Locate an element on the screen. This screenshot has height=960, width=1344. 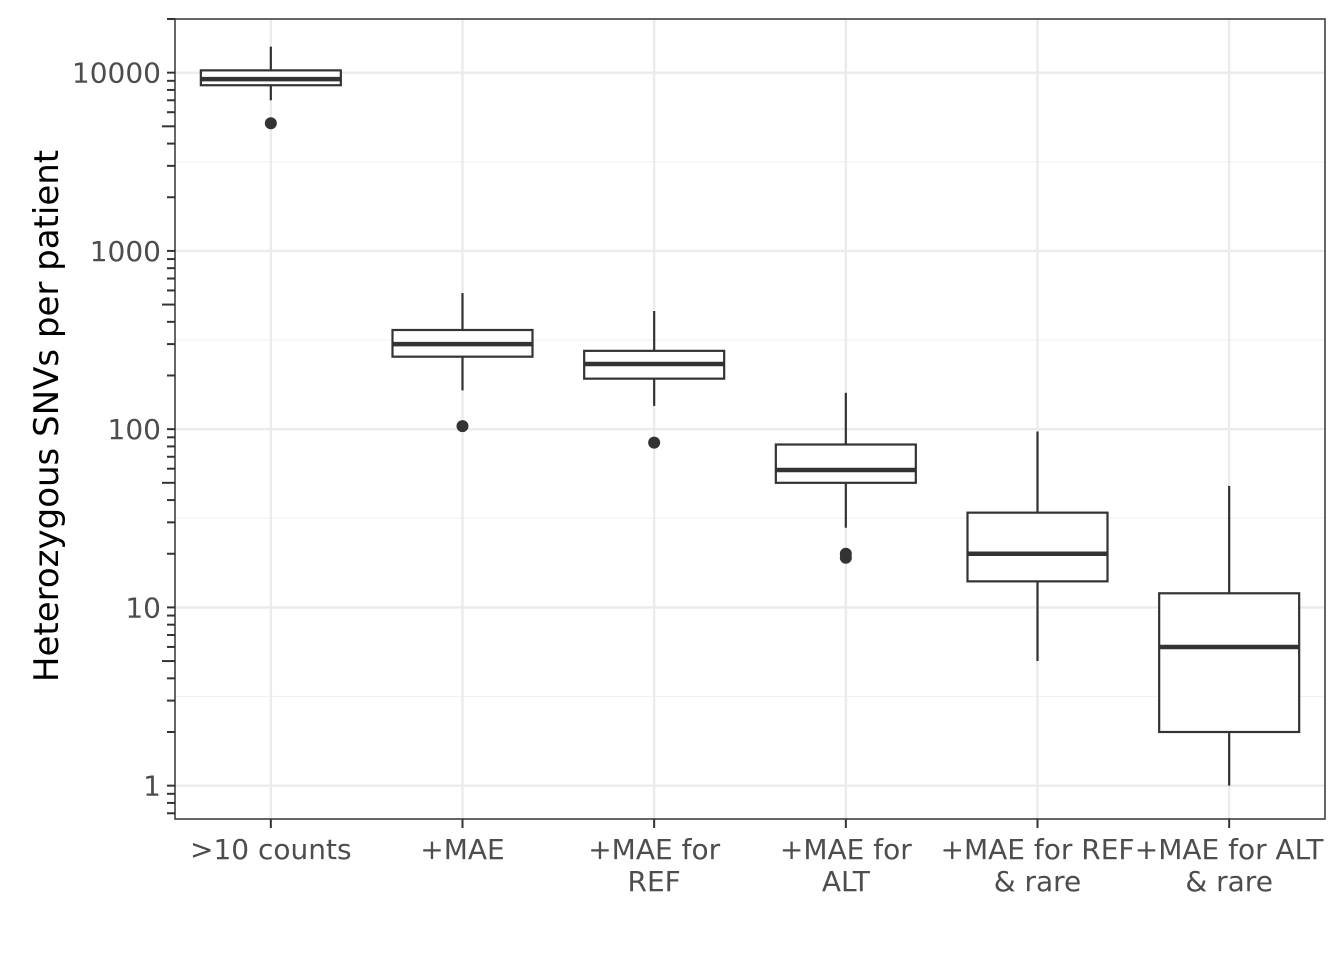
x-tick-label-line: +MAE for ALT is located at coordinates (1230, 849).